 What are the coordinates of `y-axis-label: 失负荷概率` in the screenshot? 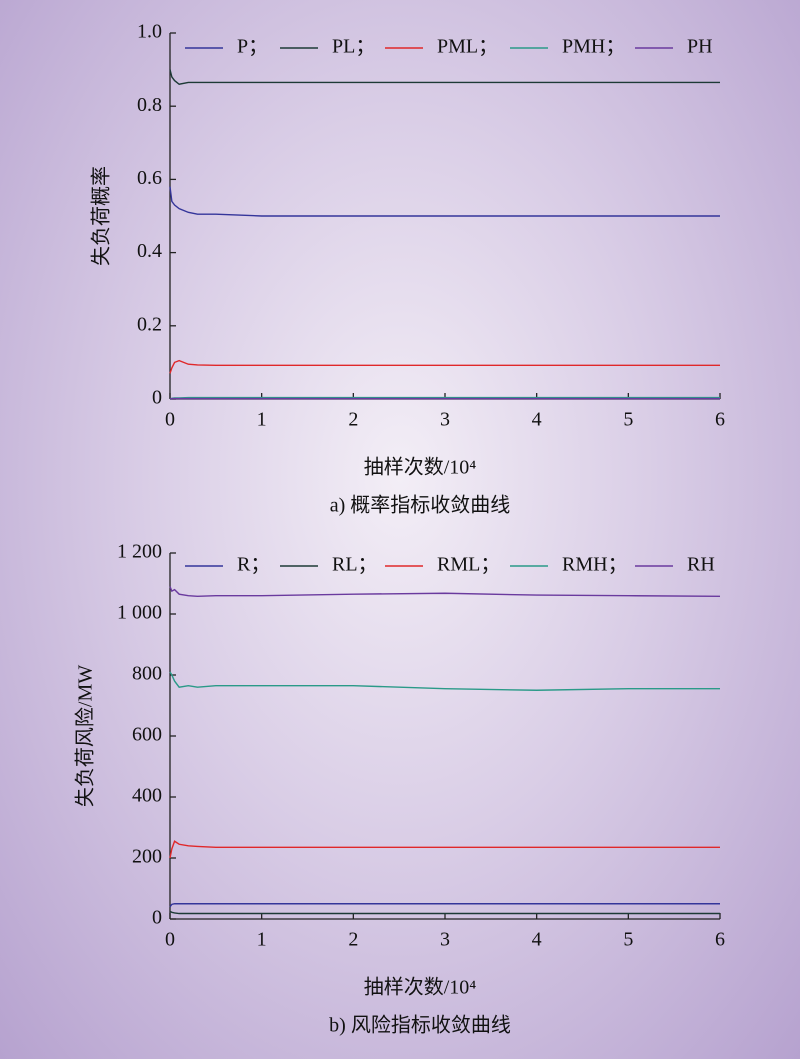 It's located at (101, 216).